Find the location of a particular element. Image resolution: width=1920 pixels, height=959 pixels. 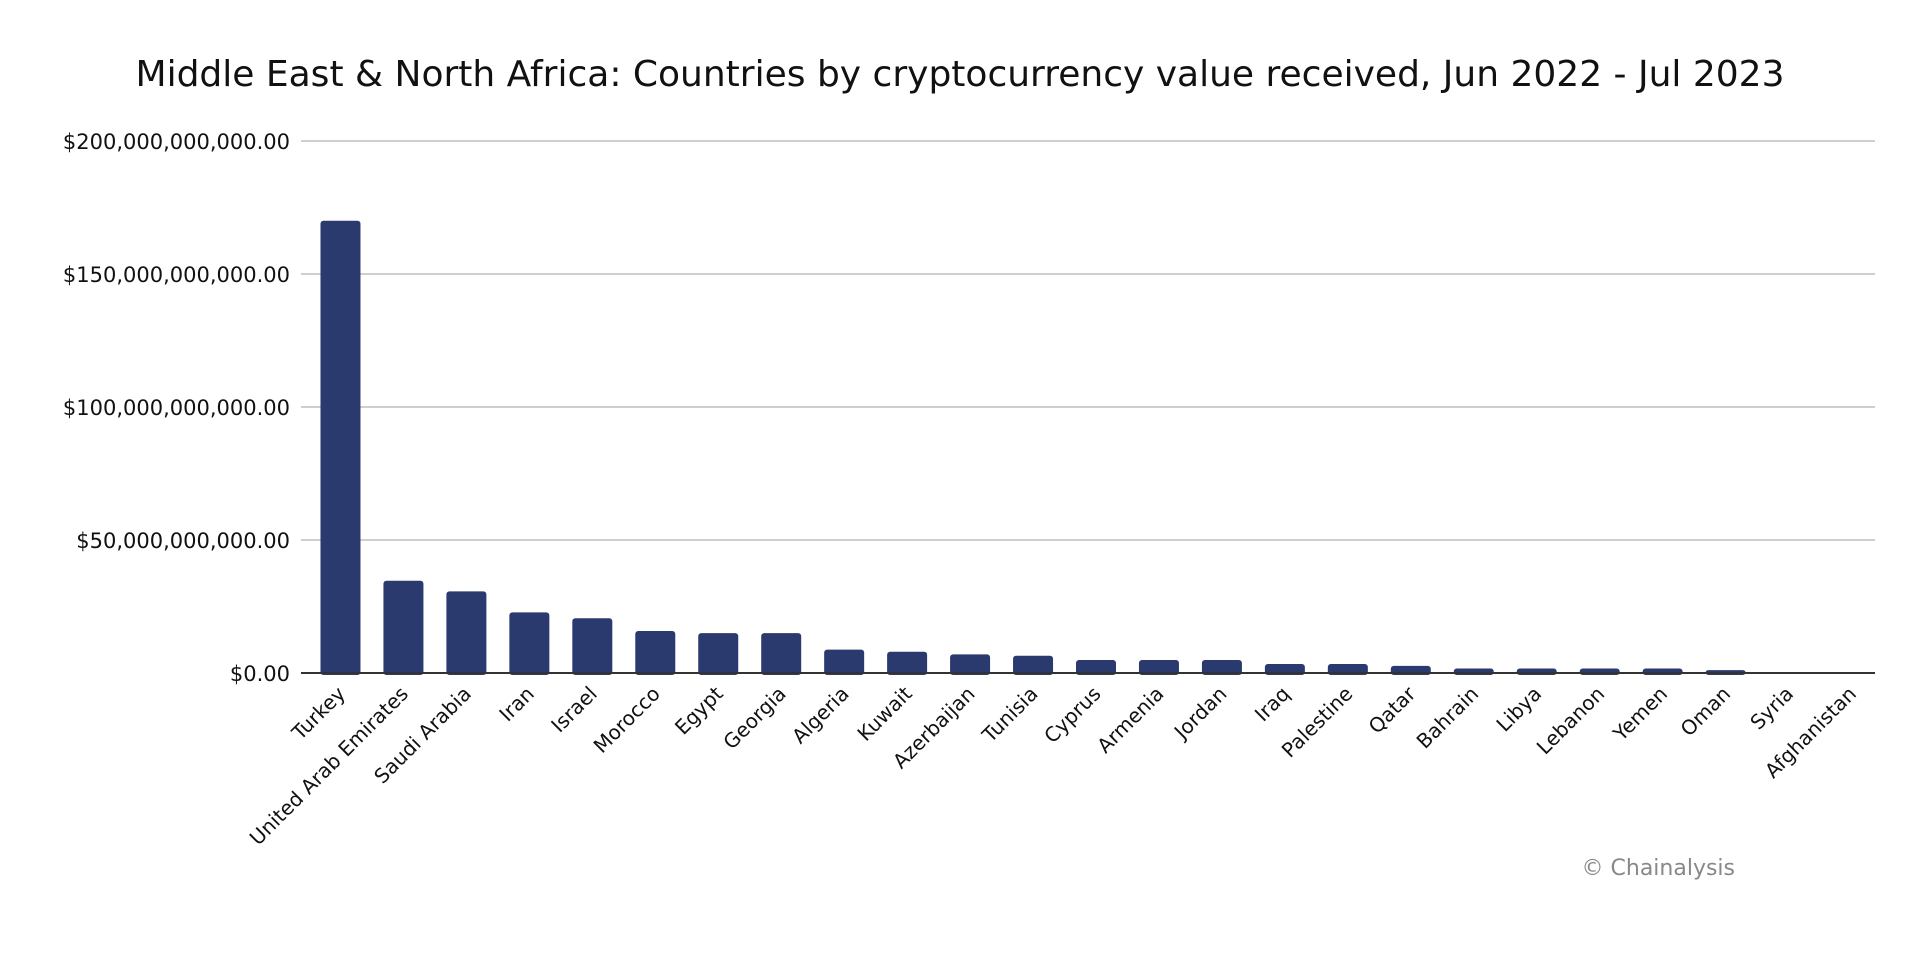

x-tick-label: Bahrain is located at coordinates (1448, 718).